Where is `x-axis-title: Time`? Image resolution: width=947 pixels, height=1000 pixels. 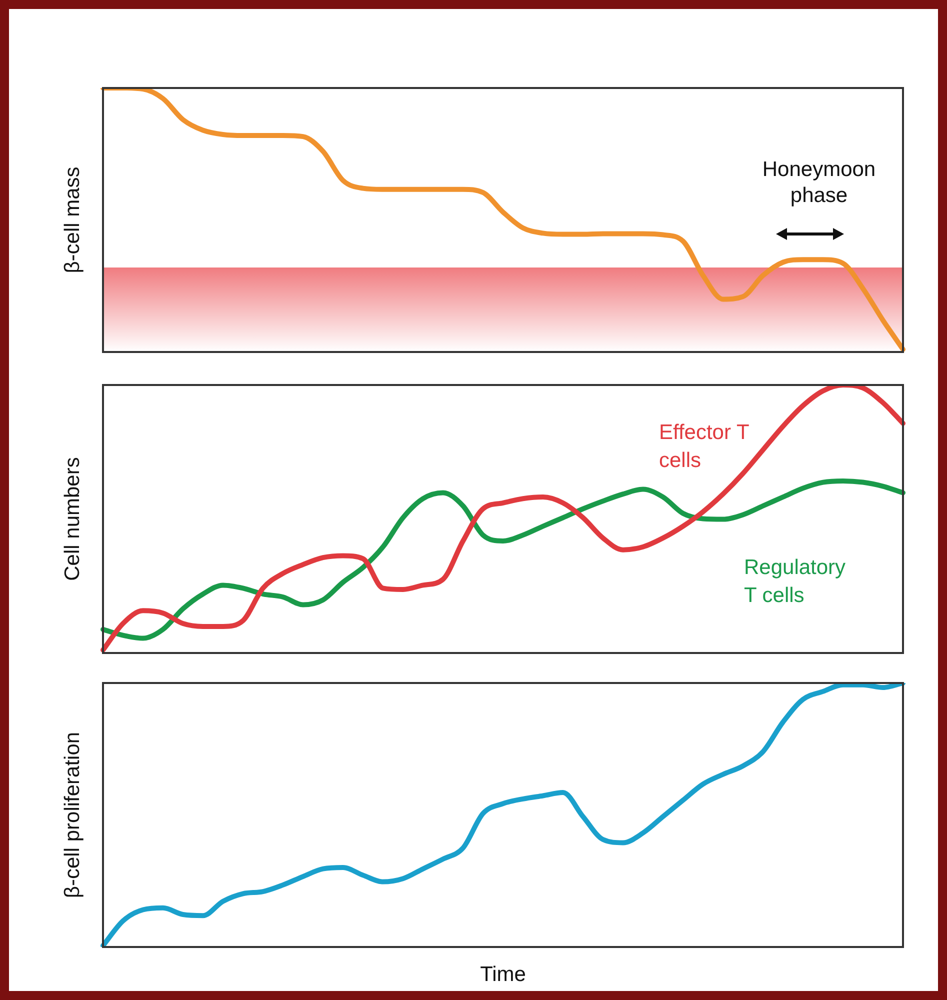 x-axis-title: Time is located at coordinates (503, 974).